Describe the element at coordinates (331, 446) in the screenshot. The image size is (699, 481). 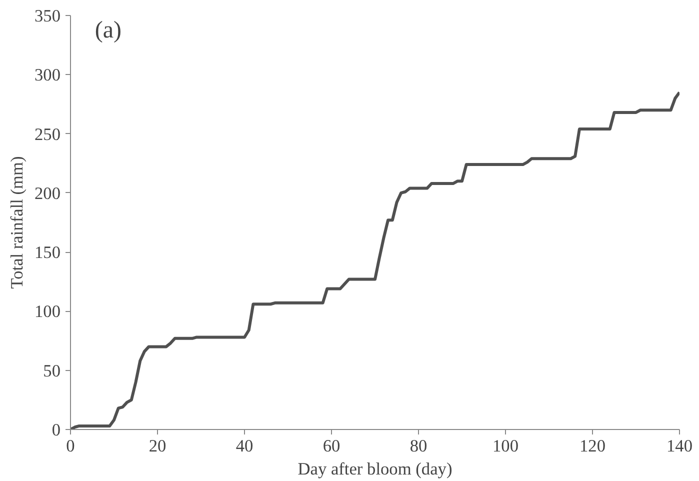
I see `x-tick-label: 60` at that location.